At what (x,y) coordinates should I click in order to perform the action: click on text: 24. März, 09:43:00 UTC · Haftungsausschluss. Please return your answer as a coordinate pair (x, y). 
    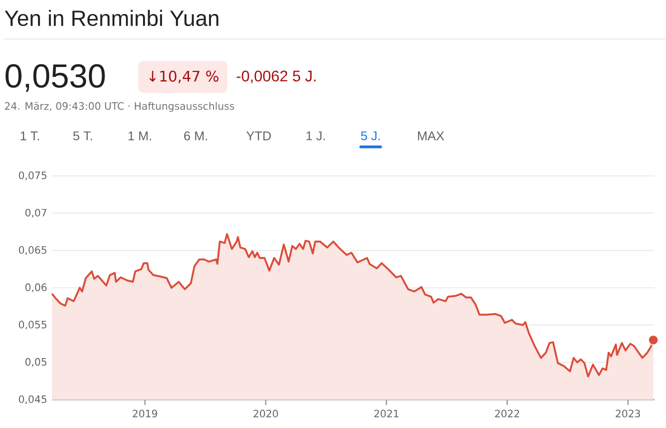
    Looking at the image, I should click on (119, 107).